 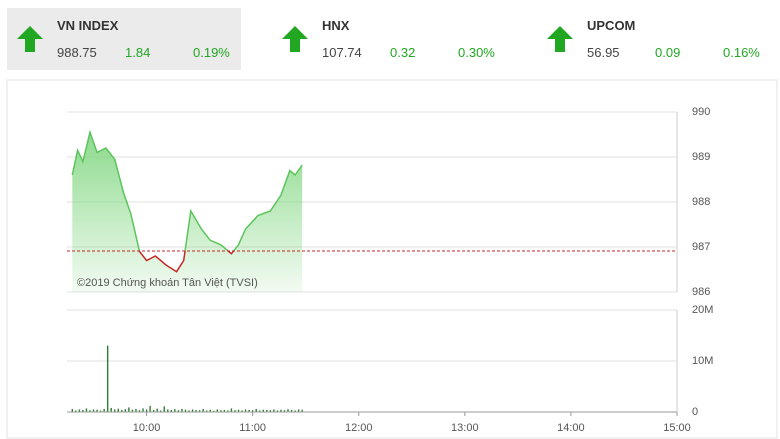 I want to click on index-value: 988.75, so click(x=77, y=52).